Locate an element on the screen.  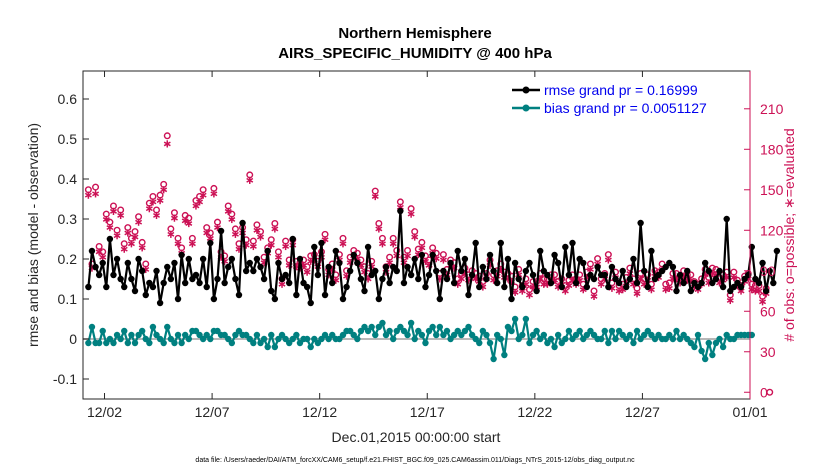
legend-box is located at coordinates (625, 98).